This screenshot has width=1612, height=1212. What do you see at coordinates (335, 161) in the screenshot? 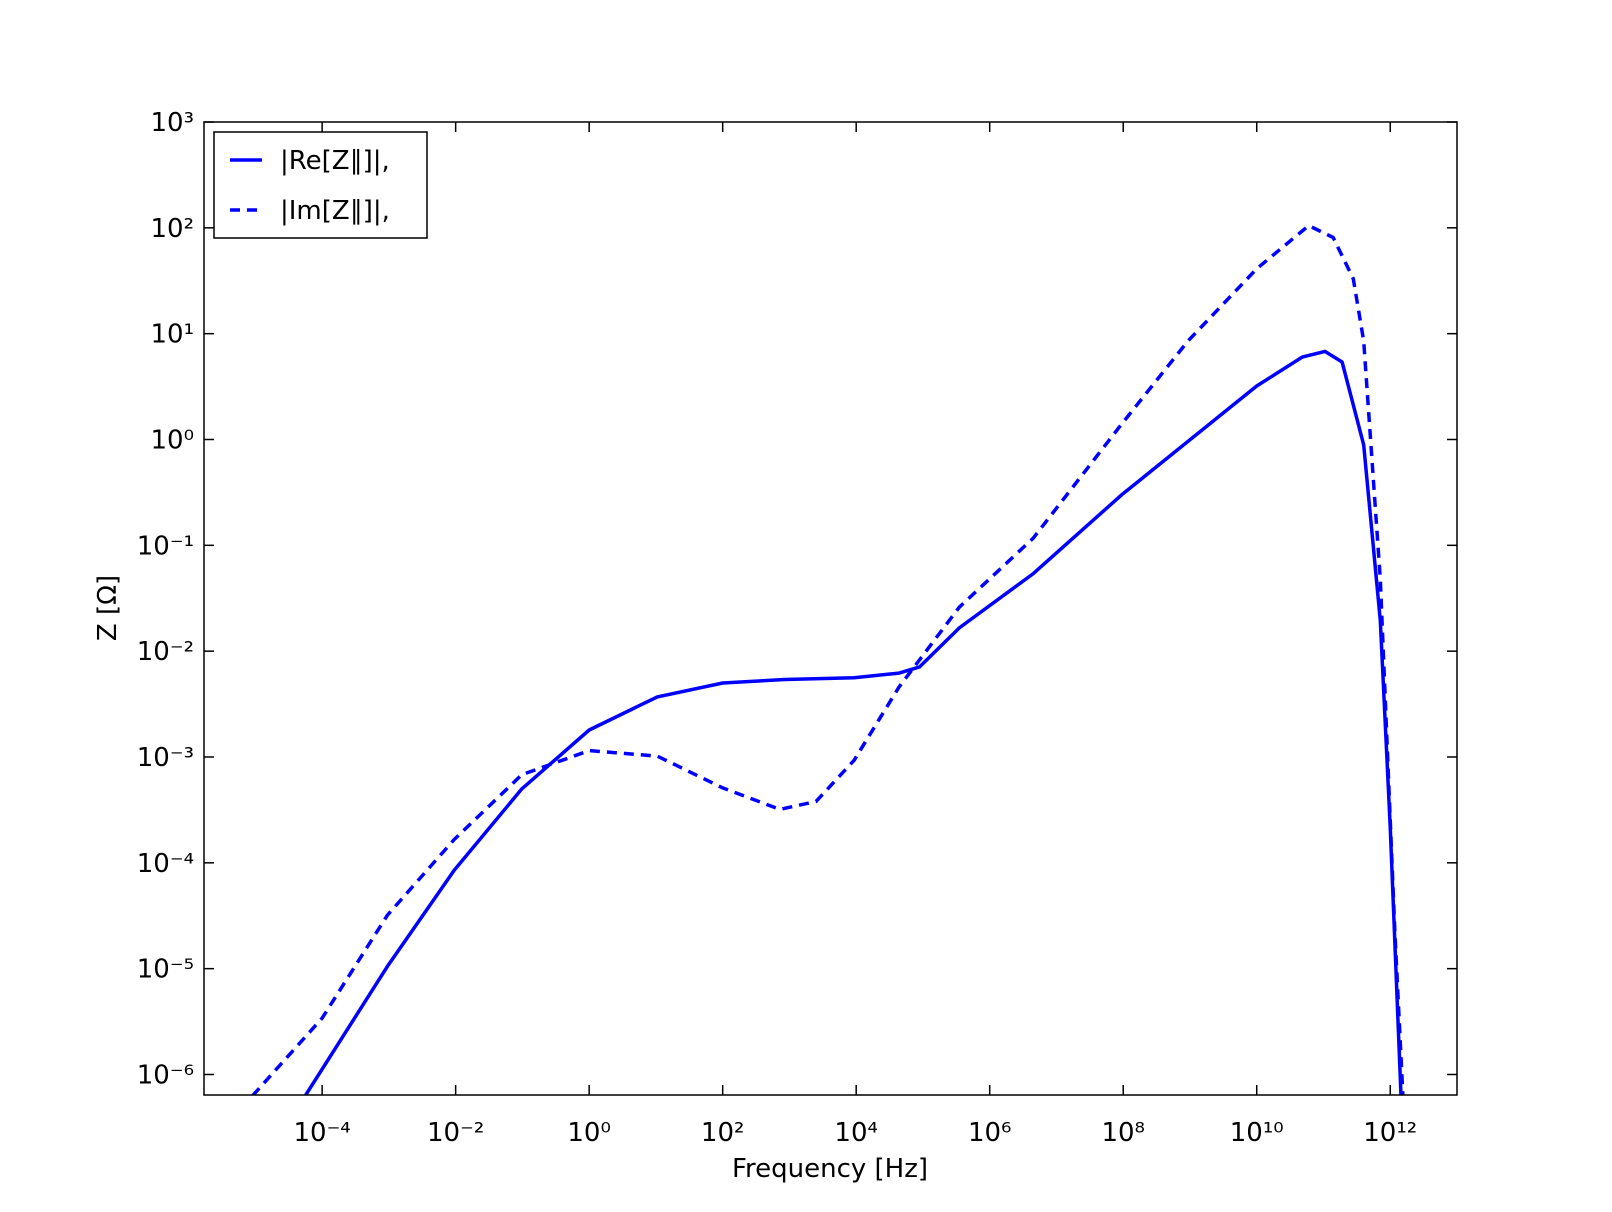
I see `legend-label: |Re[Z∥]|,` at bounding box center [335, 161].